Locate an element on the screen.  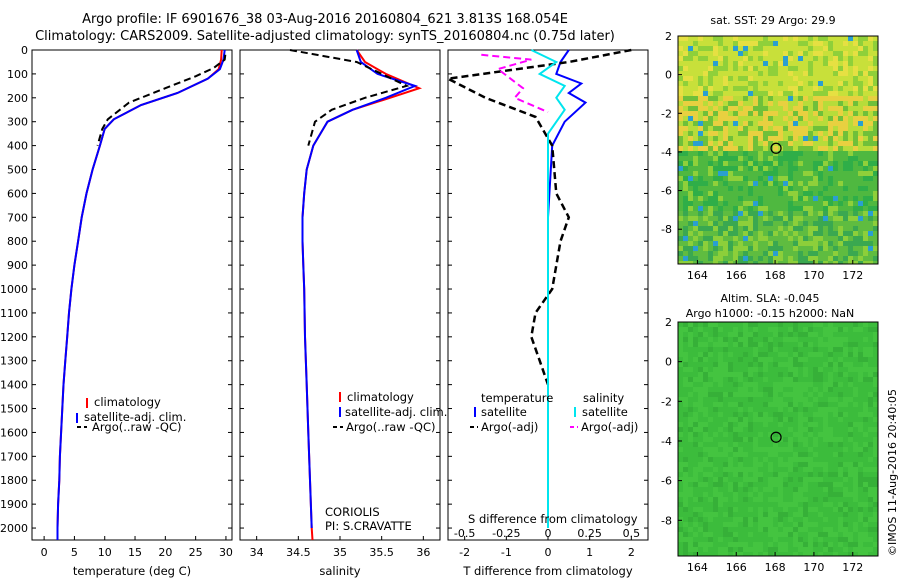
sla-map: 164 166 168 170 172 2 0 -2 -4 -6 -8 is located at coordinates (770, 445).